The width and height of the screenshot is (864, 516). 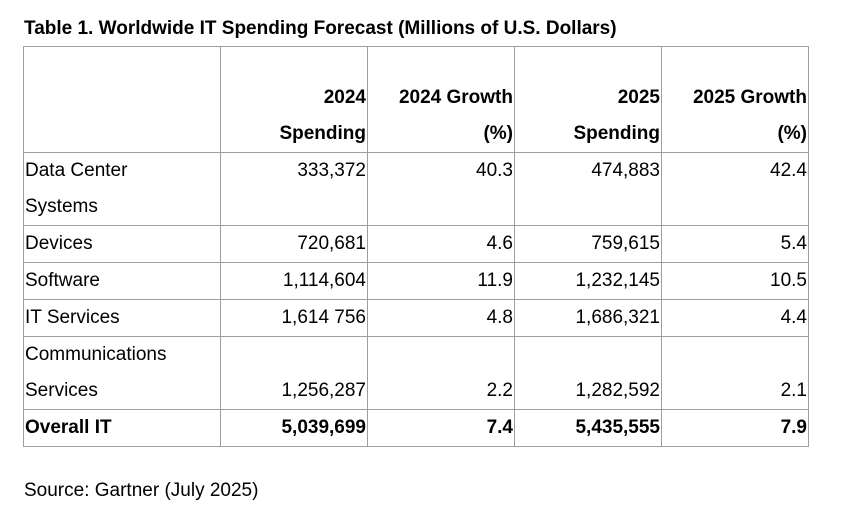 What do you see at coordinates (294, 373) in the screenshot?
I see `spend-2024-cell: 1,256,287` at bounding box center [294, 373].